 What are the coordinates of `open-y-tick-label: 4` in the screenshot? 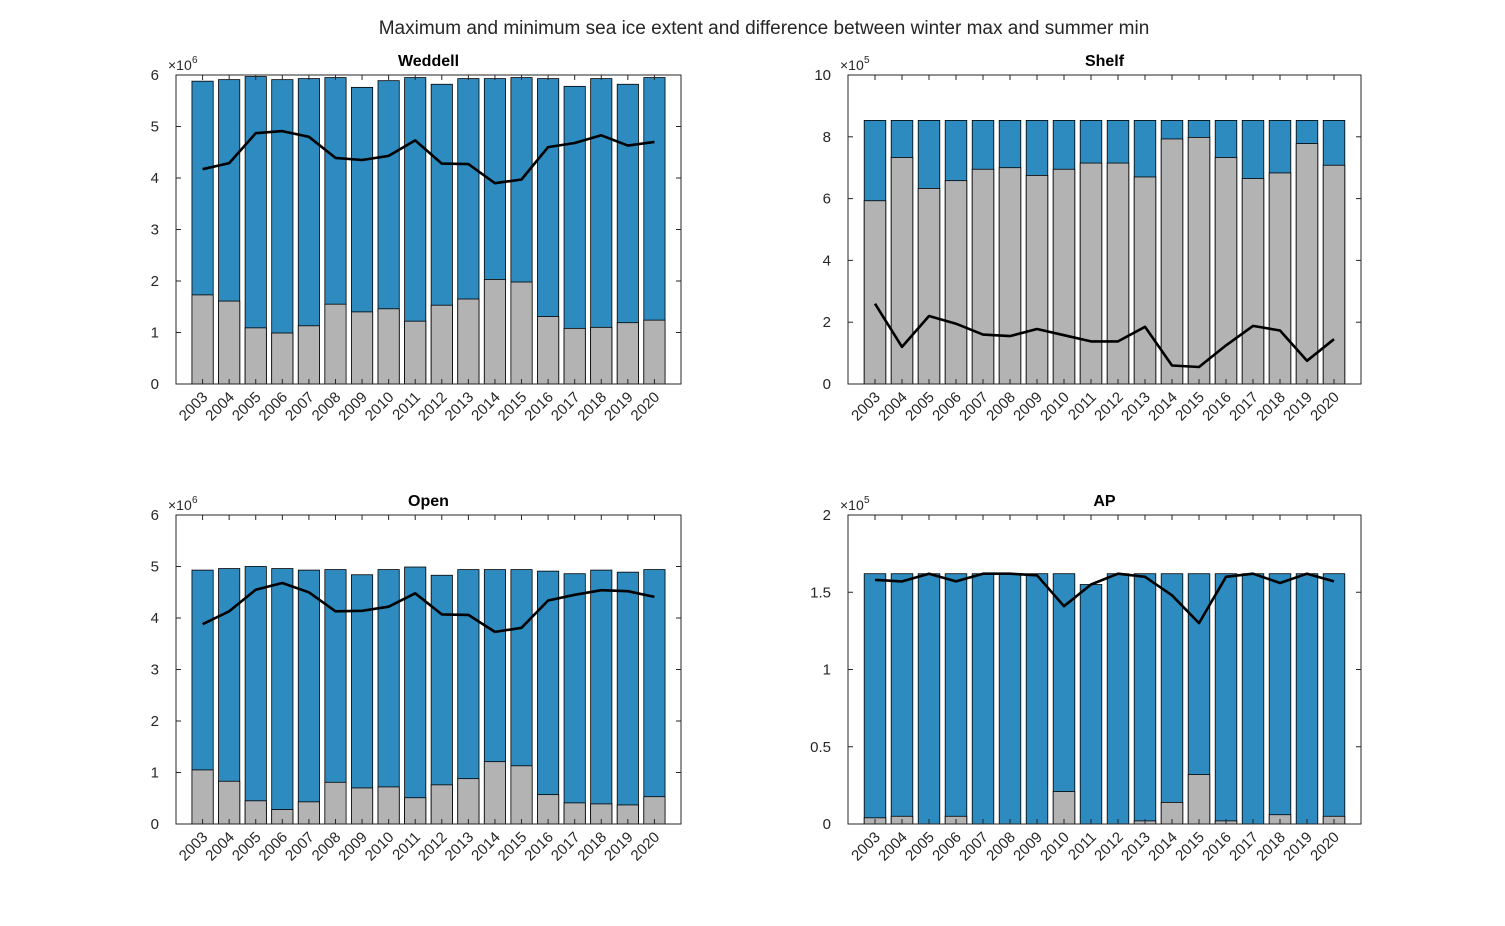 It's located at (155, 618).